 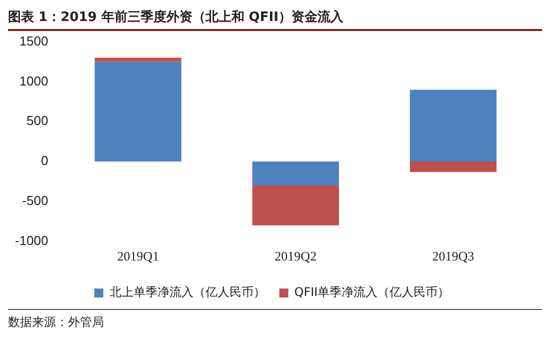 What do you see at coordinates (295, 256) in the screenshot?
I see `x-tick-label: 2019Q2` at bounding box center [295, 256].